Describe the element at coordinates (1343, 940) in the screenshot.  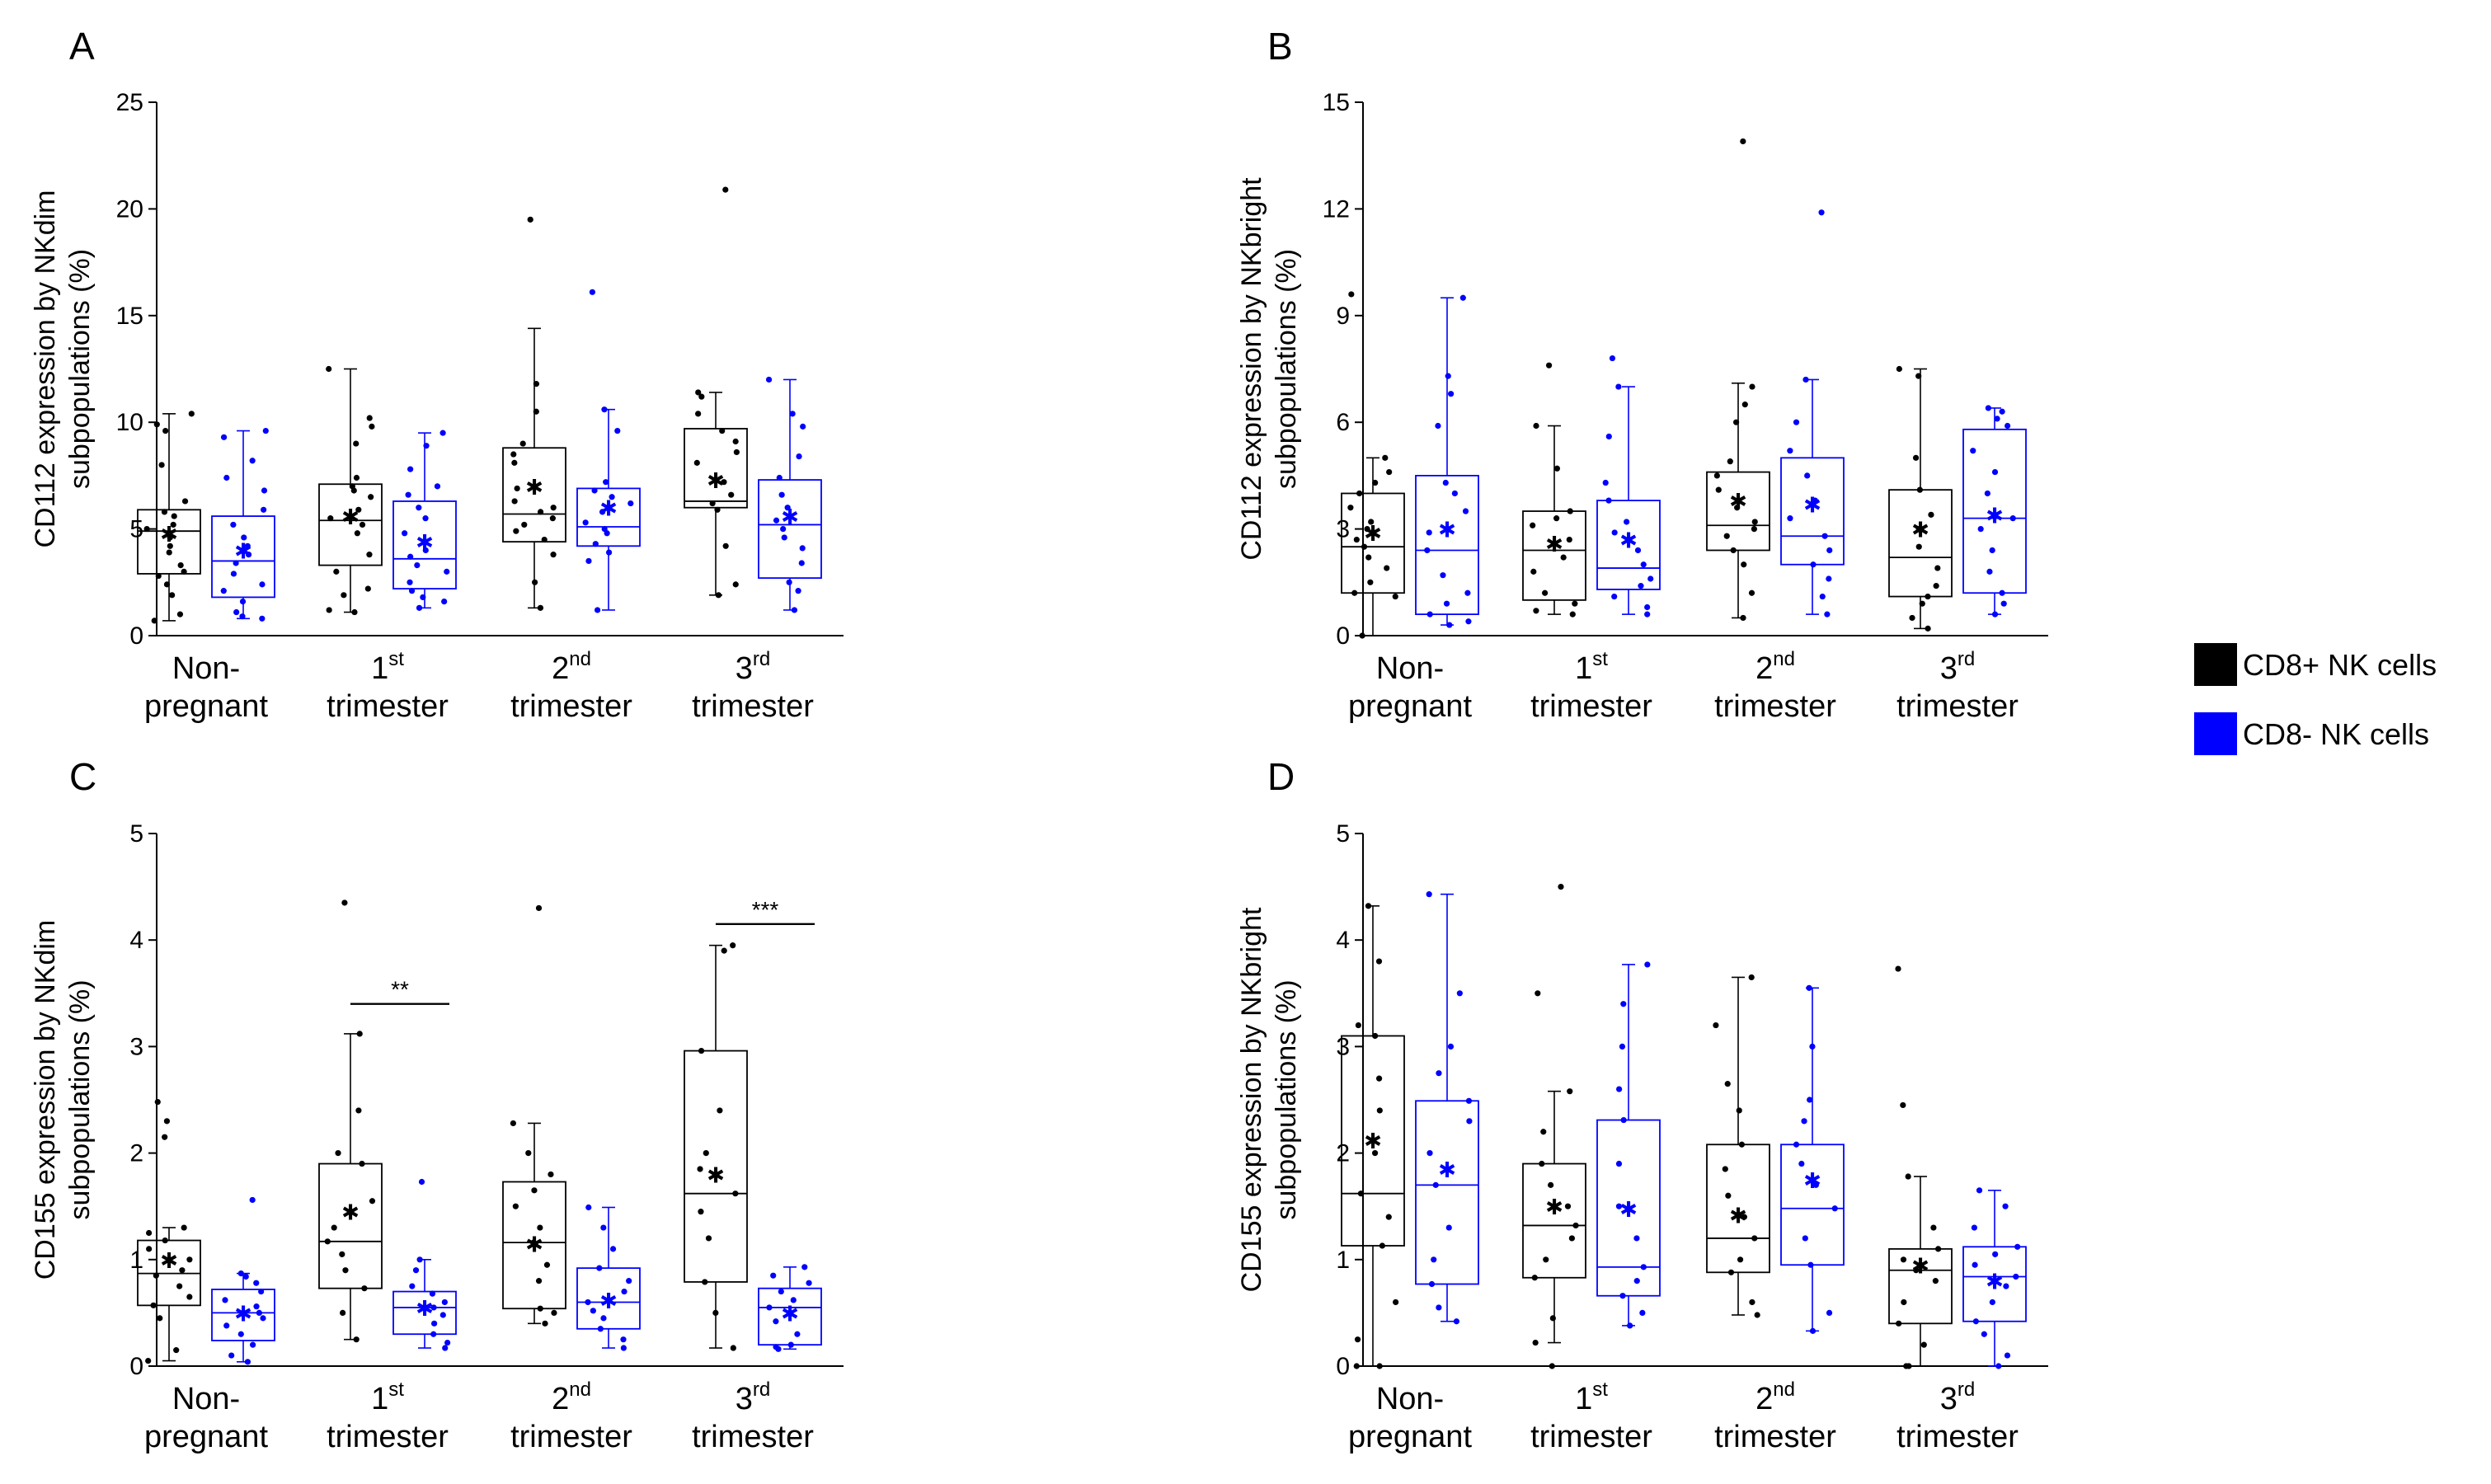
I see `y-tick-label: 4` at that location.